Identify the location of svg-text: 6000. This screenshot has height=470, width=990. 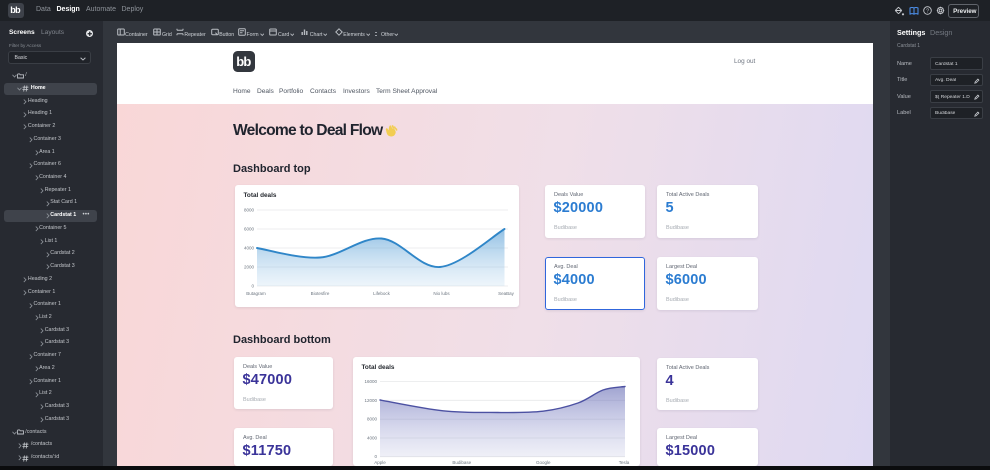
(249, 229).